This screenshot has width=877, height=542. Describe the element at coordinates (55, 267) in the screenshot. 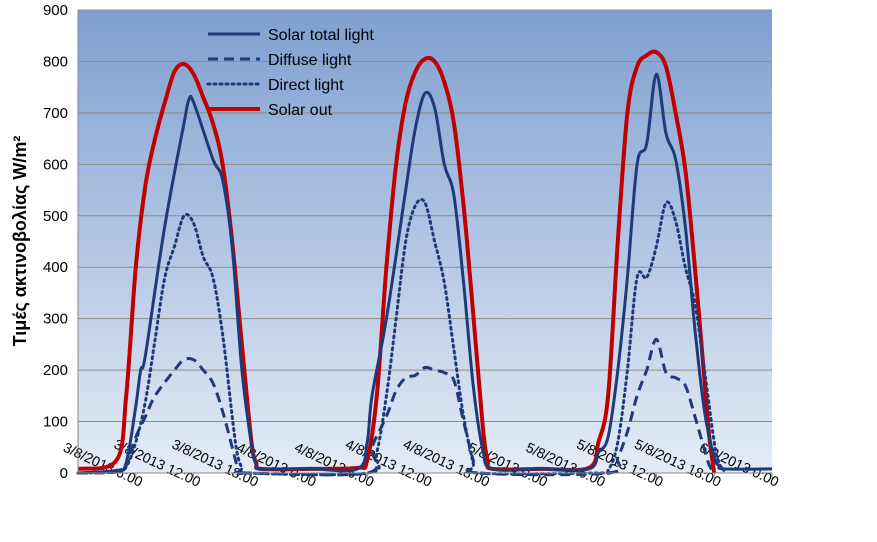

I see `y-tick-label: 400` at that location.